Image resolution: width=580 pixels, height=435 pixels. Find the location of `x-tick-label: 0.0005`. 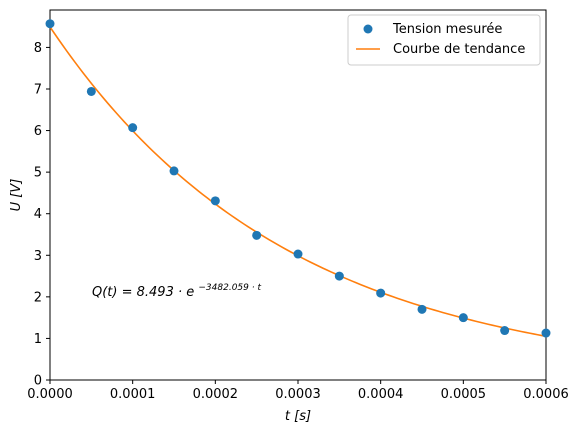

x-tick-label: 0.0005 is located at coordinates (464, 394).